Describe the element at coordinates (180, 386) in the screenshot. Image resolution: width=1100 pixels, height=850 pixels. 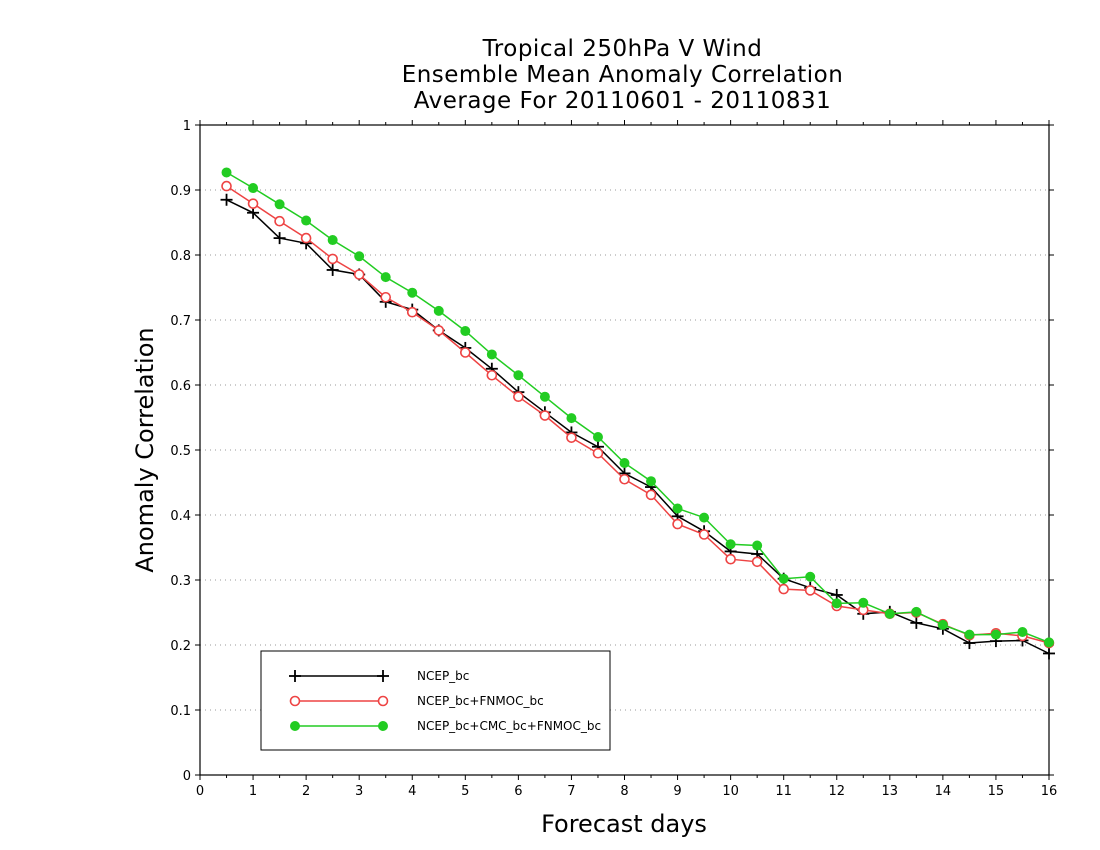
I see `y-tick-label: 0.6` at that location.